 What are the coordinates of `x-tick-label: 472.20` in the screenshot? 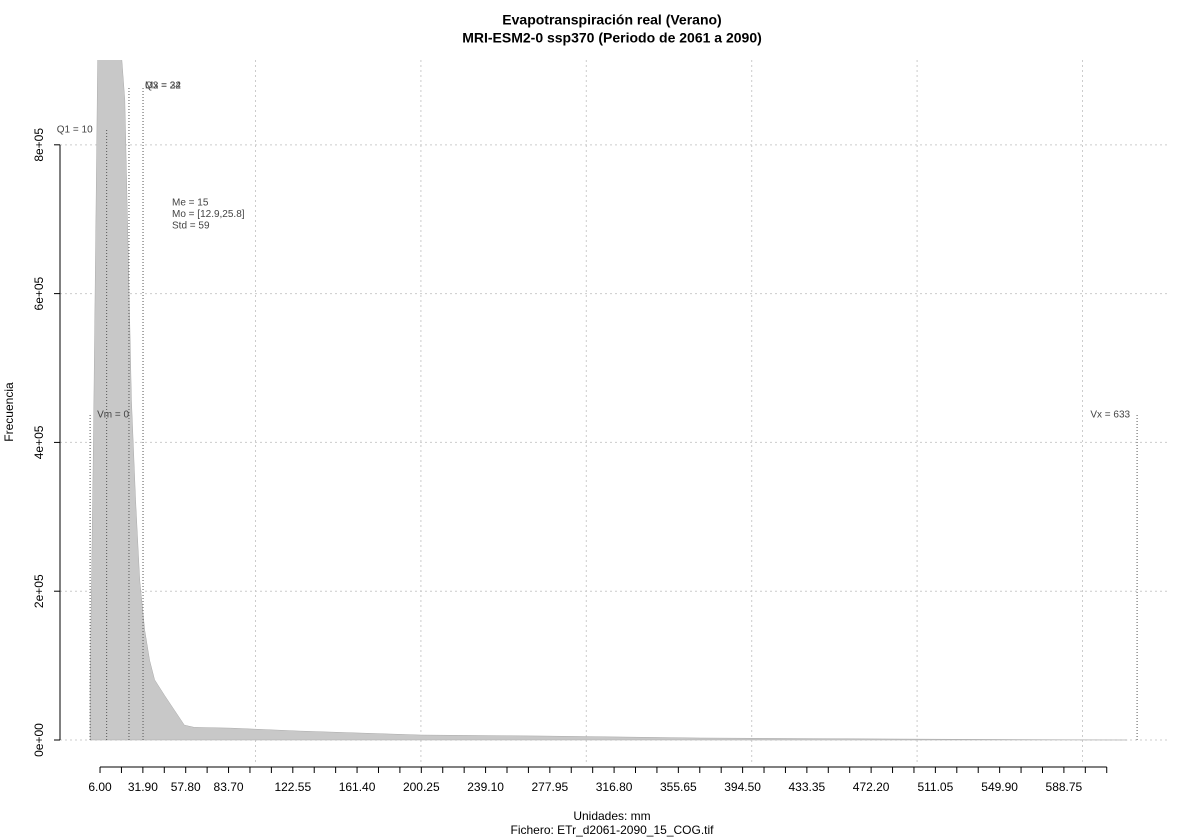 It's located at (871, 787).